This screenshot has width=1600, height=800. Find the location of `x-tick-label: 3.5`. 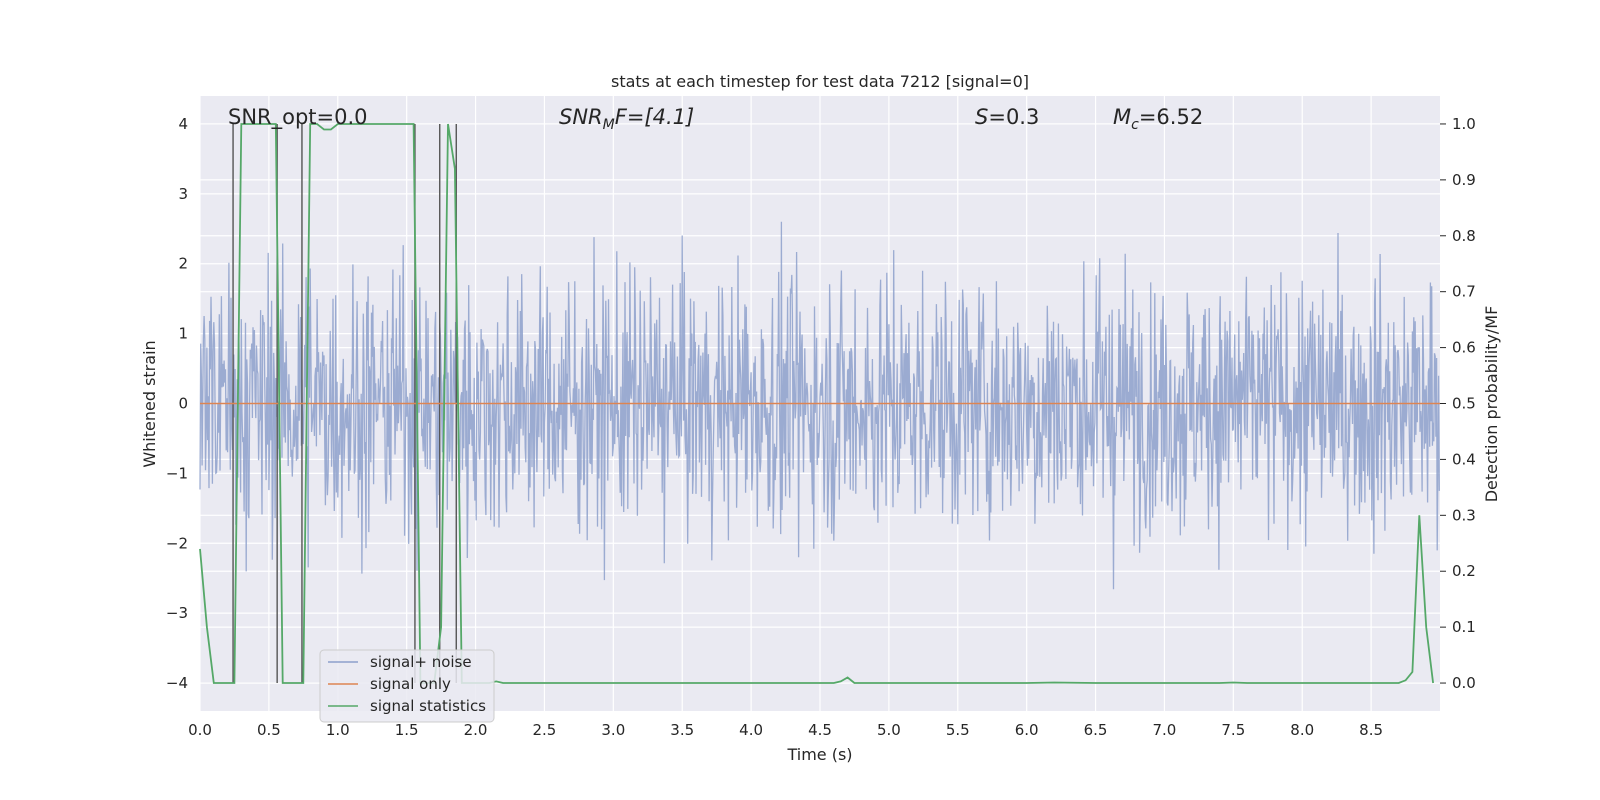

x-tick-label: 3.5 is located at coordinates (682, 730).